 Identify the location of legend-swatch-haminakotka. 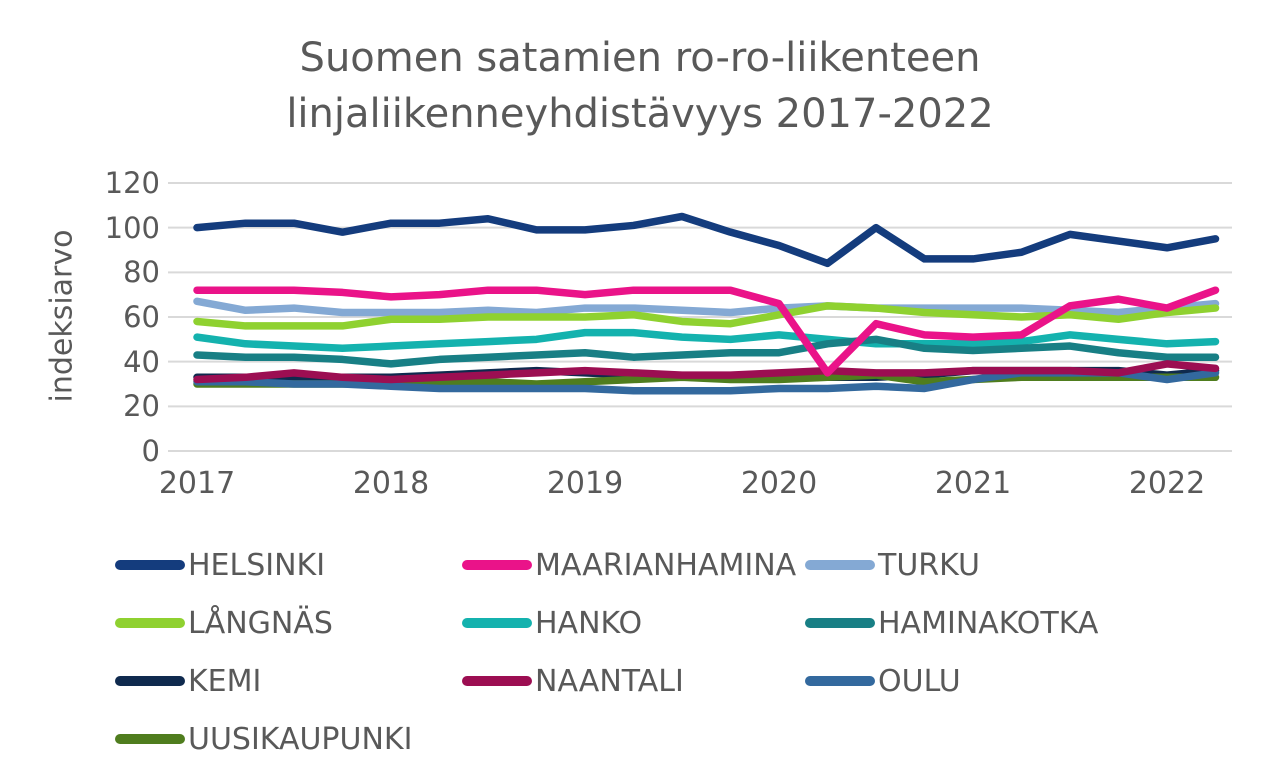
(840, 623).